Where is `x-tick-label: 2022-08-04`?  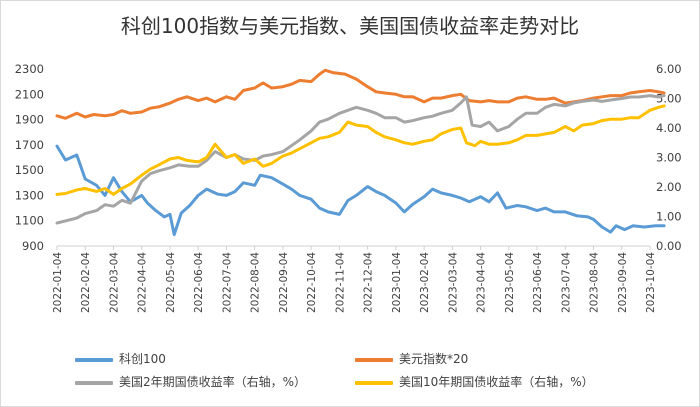 x-tick-label: 2022-08-04 is located at coordinates (256, 282).